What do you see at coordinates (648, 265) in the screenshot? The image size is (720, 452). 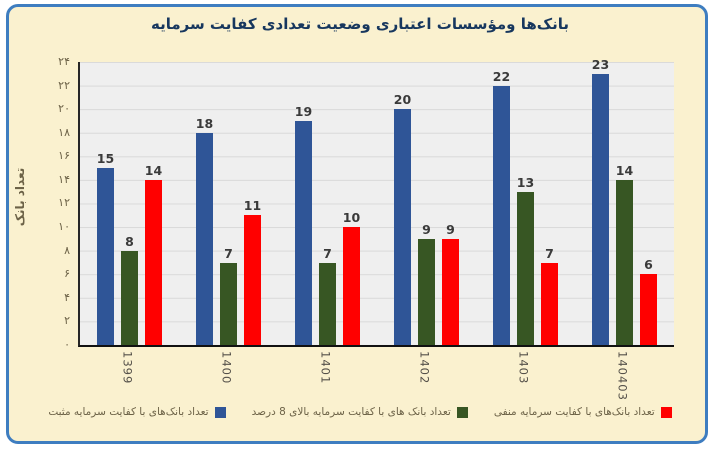 I see `bar-value-label: 6` at bounding box center [648, 265].